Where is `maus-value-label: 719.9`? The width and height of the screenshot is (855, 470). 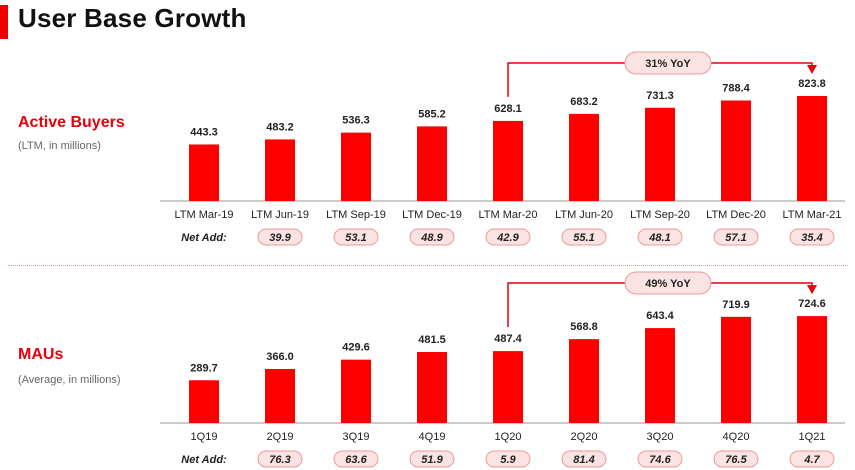 maus-value-label: 719.9 is located at coordinates (736, 305).